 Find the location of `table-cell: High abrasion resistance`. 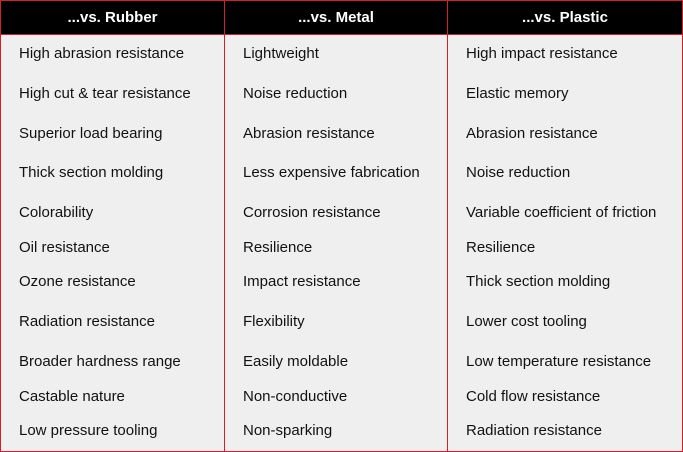

table-cell: High abrasion resistance is located at coordinates (102, 53).